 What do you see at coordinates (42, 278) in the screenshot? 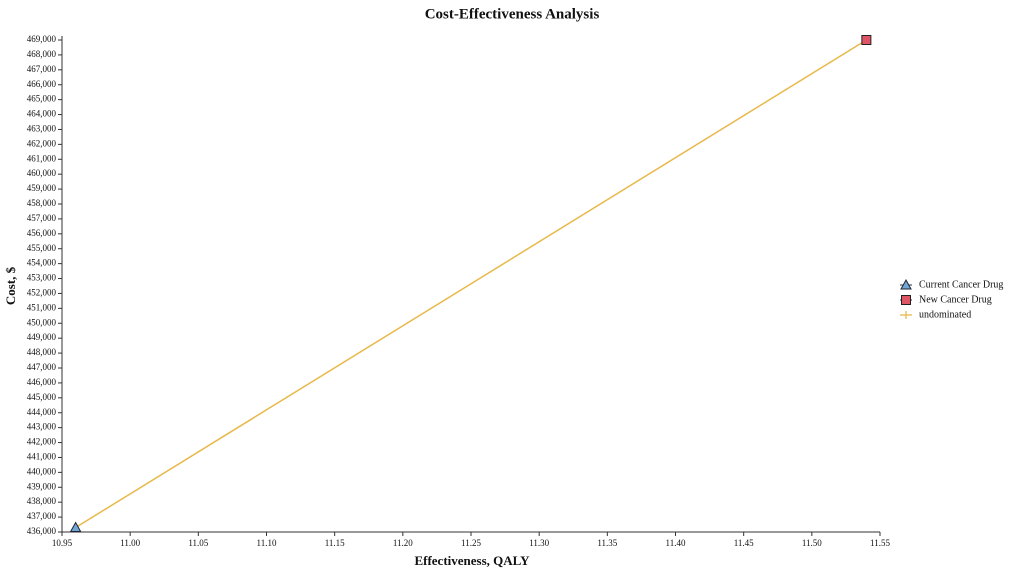
I see `y-tick-label: 453,000` at bounding box center [42, 278].